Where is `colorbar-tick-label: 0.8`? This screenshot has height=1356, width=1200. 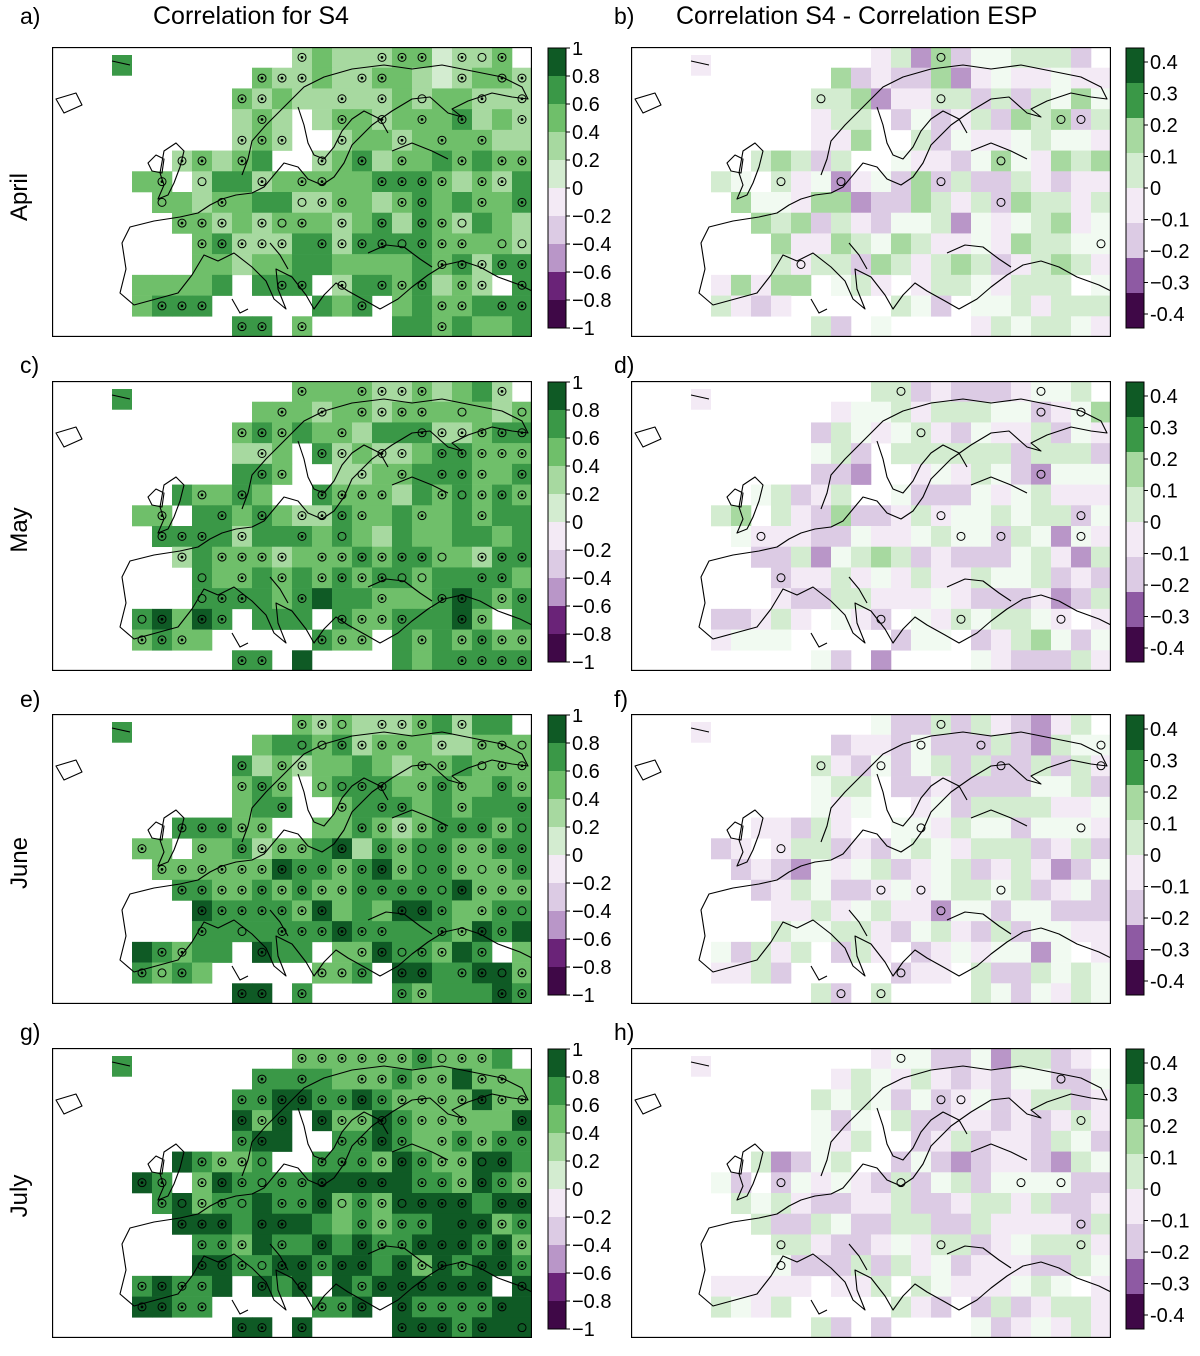 colorbar-tick-label: 0.8 is located at coordinates (586, 1078).